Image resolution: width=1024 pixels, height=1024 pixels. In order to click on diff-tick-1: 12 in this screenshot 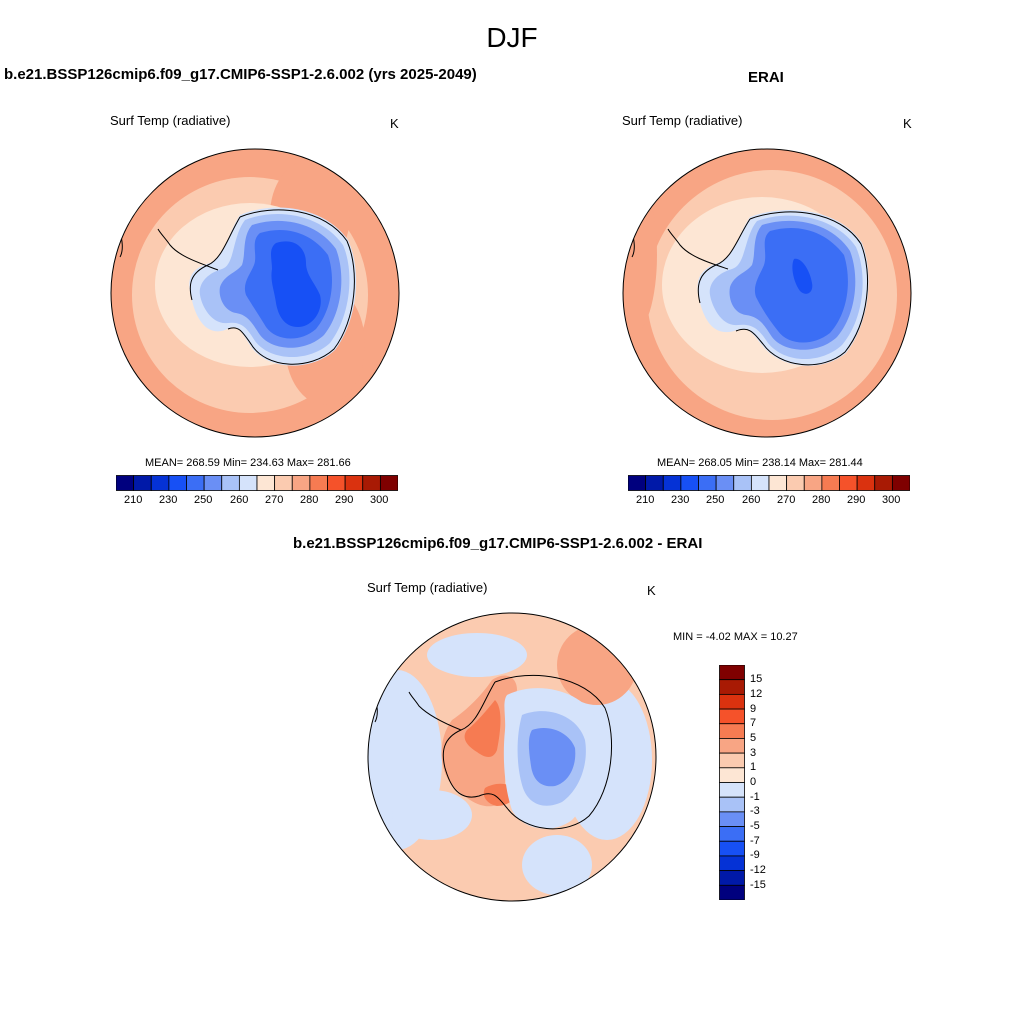, I will do `click(756, 694)`.